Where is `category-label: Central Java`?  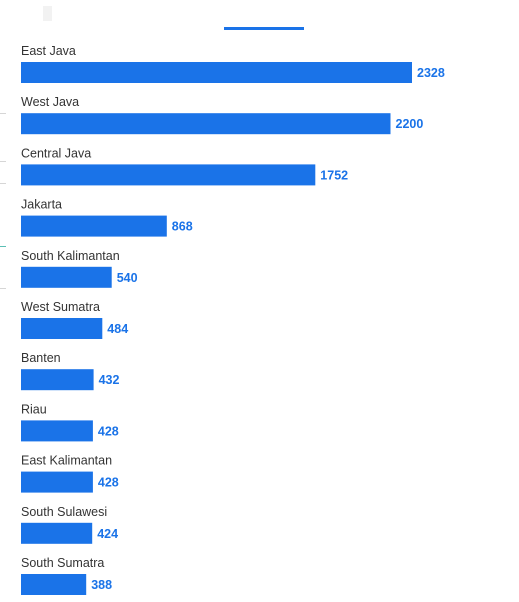
category-label: Central Java is located at coordinates (56, 153).